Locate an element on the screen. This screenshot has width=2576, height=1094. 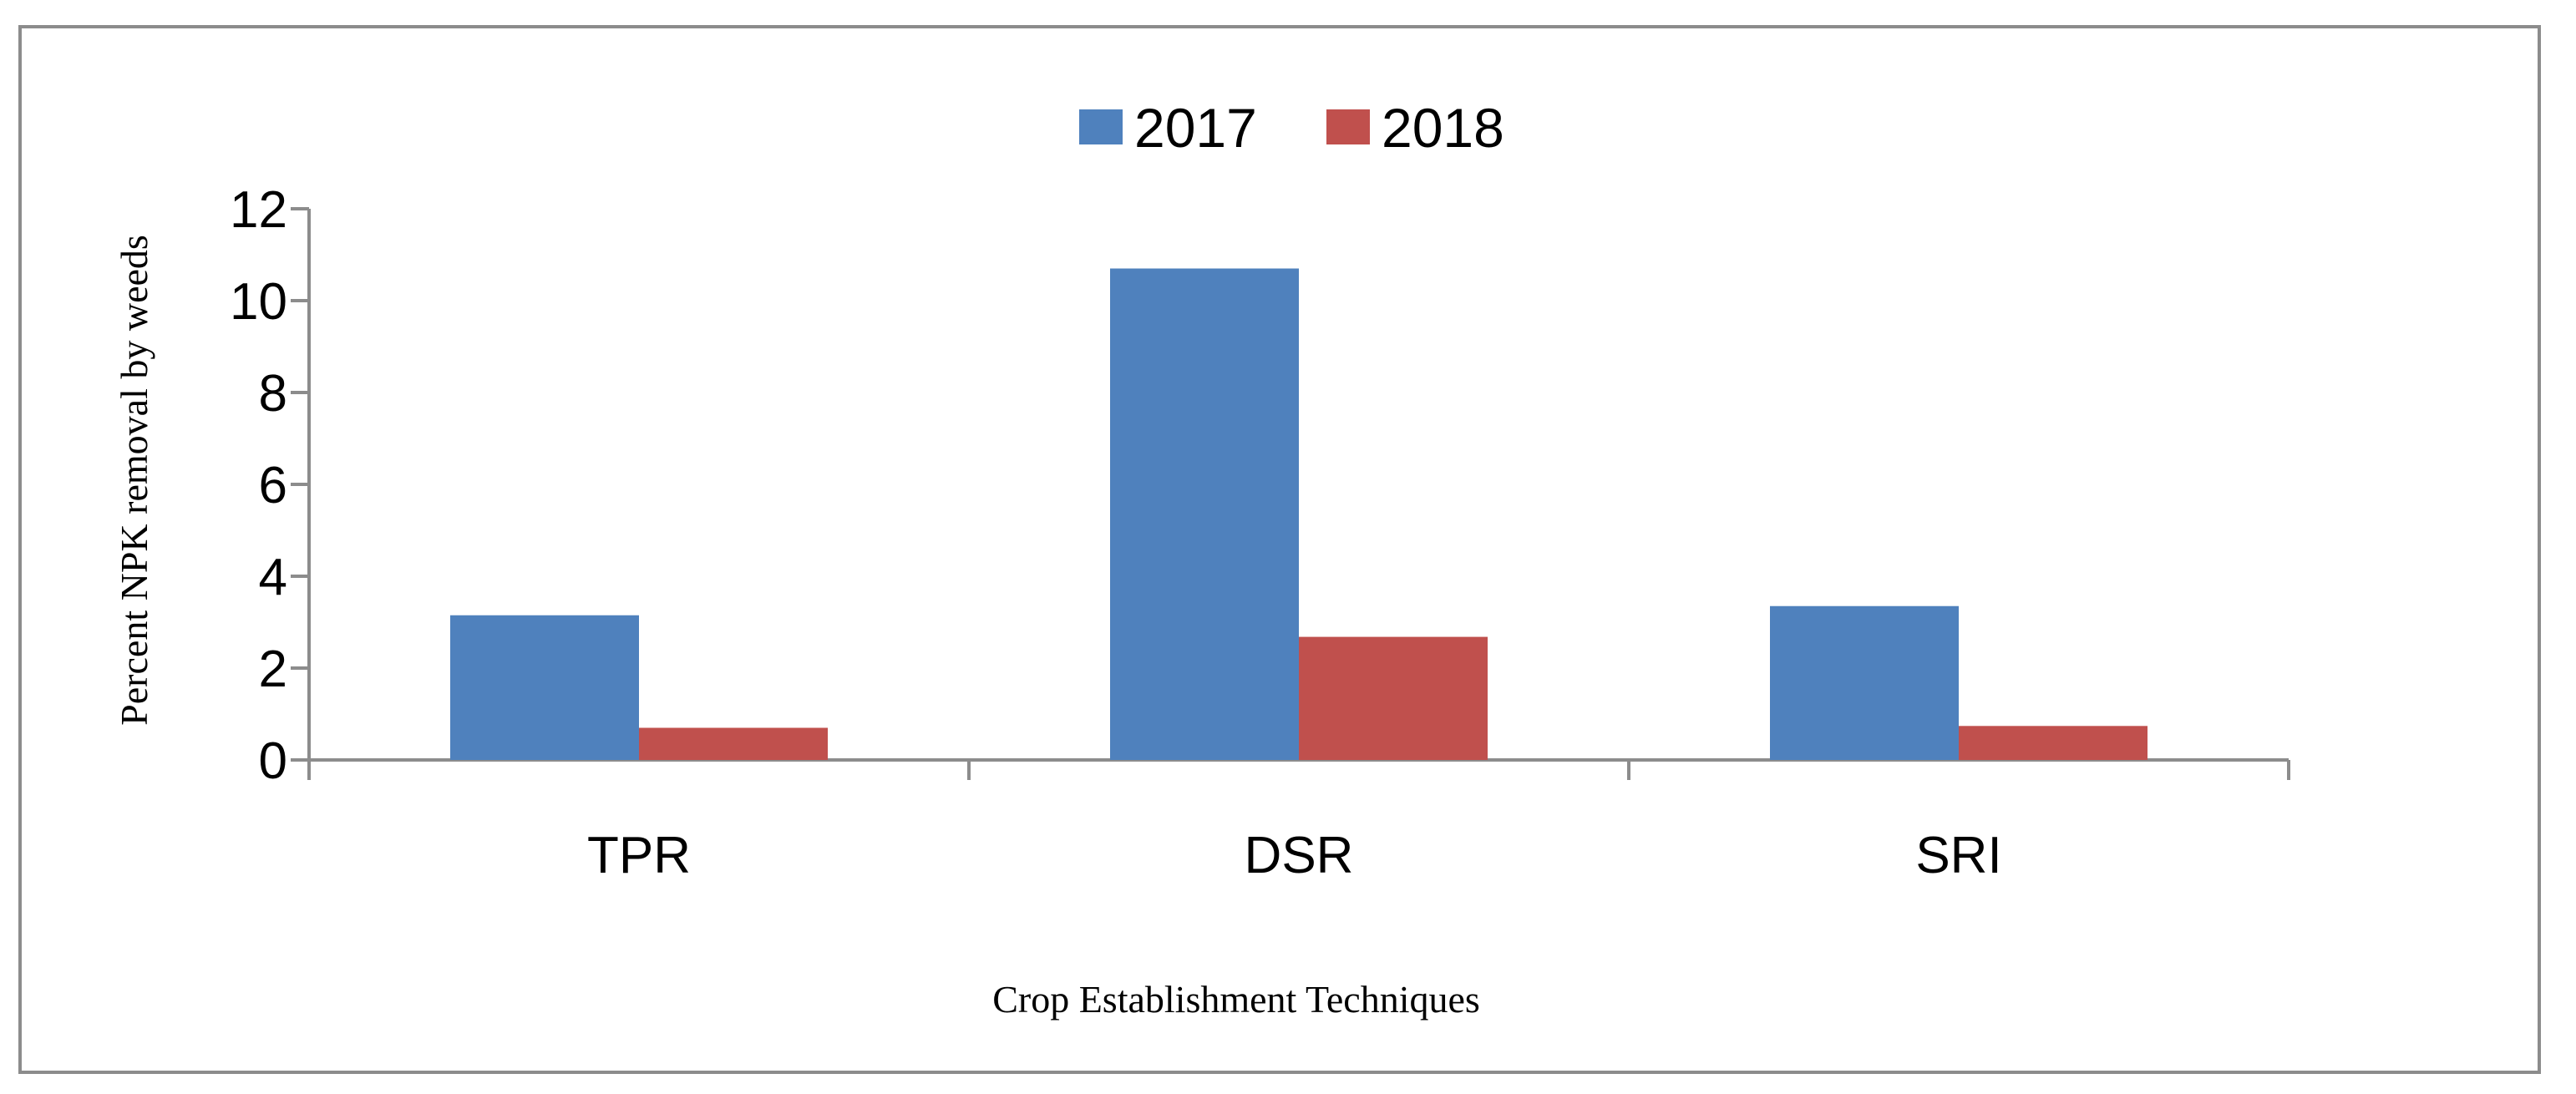
y-tick-label: 12 is located at coordinates (258, 210).